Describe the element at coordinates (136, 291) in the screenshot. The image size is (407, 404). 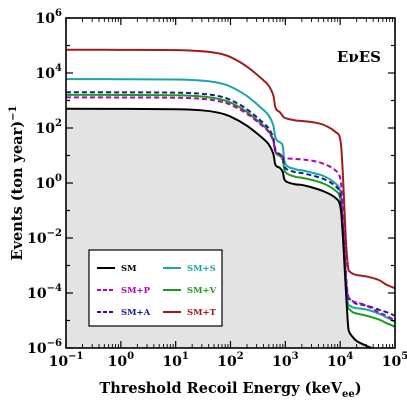
I see `legend-label: SM+P` at that location.